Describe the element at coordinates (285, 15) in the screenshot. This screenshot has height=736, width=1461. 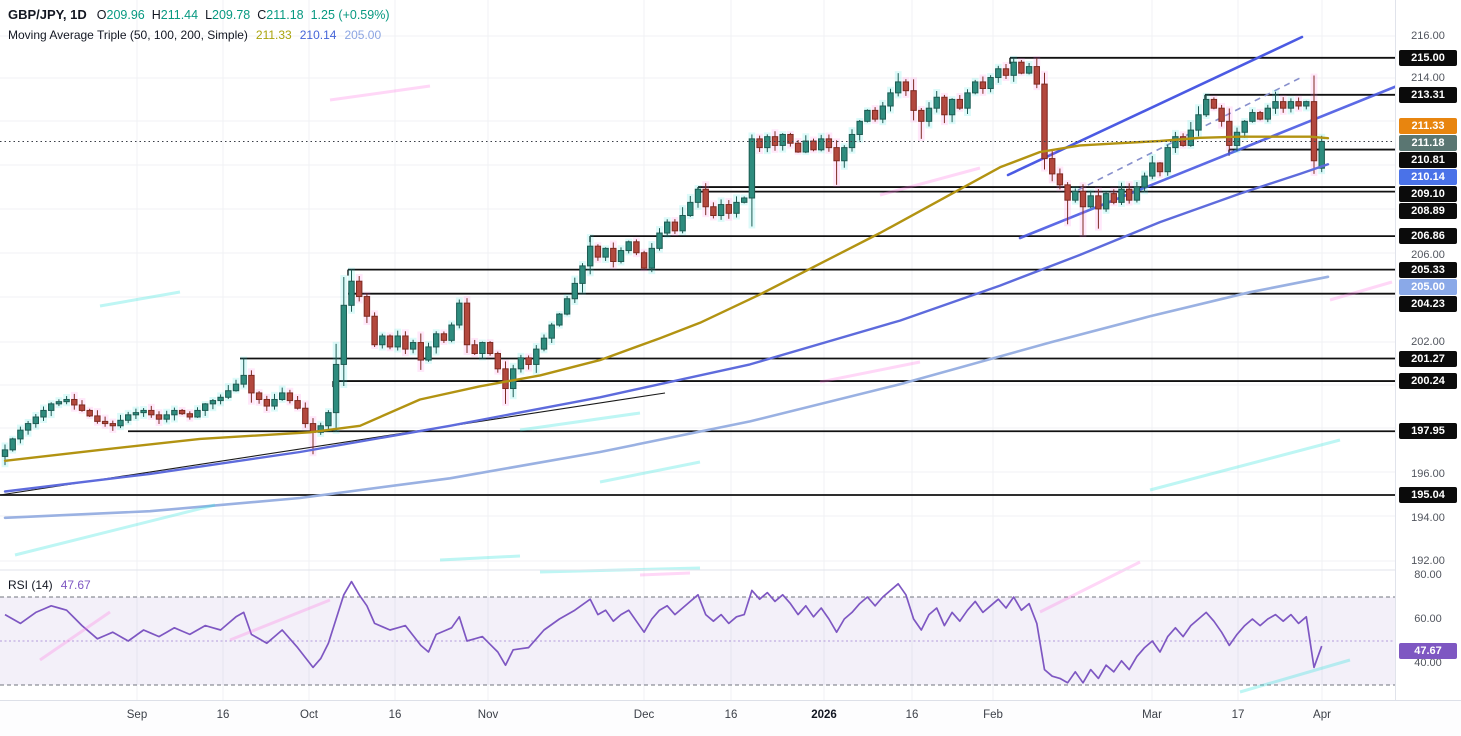
I see `close-value: 211.18` at that location.